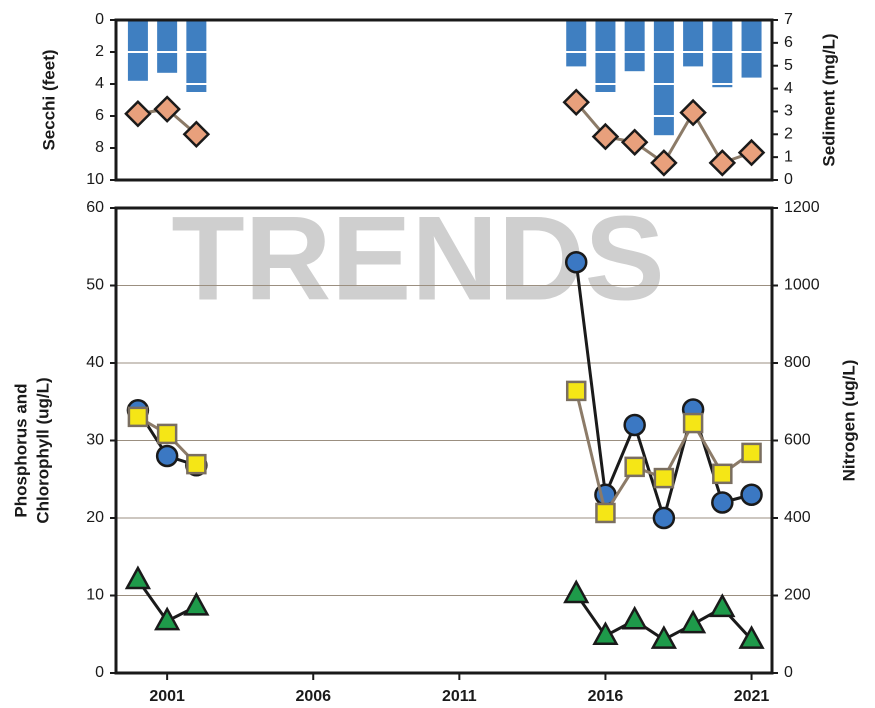 This screenshot has width=875, height=708. What do you see at coordinates (788, 19) in the screenshot?
I see `y2-tick-label: 7` at bounding box center [788, 19].